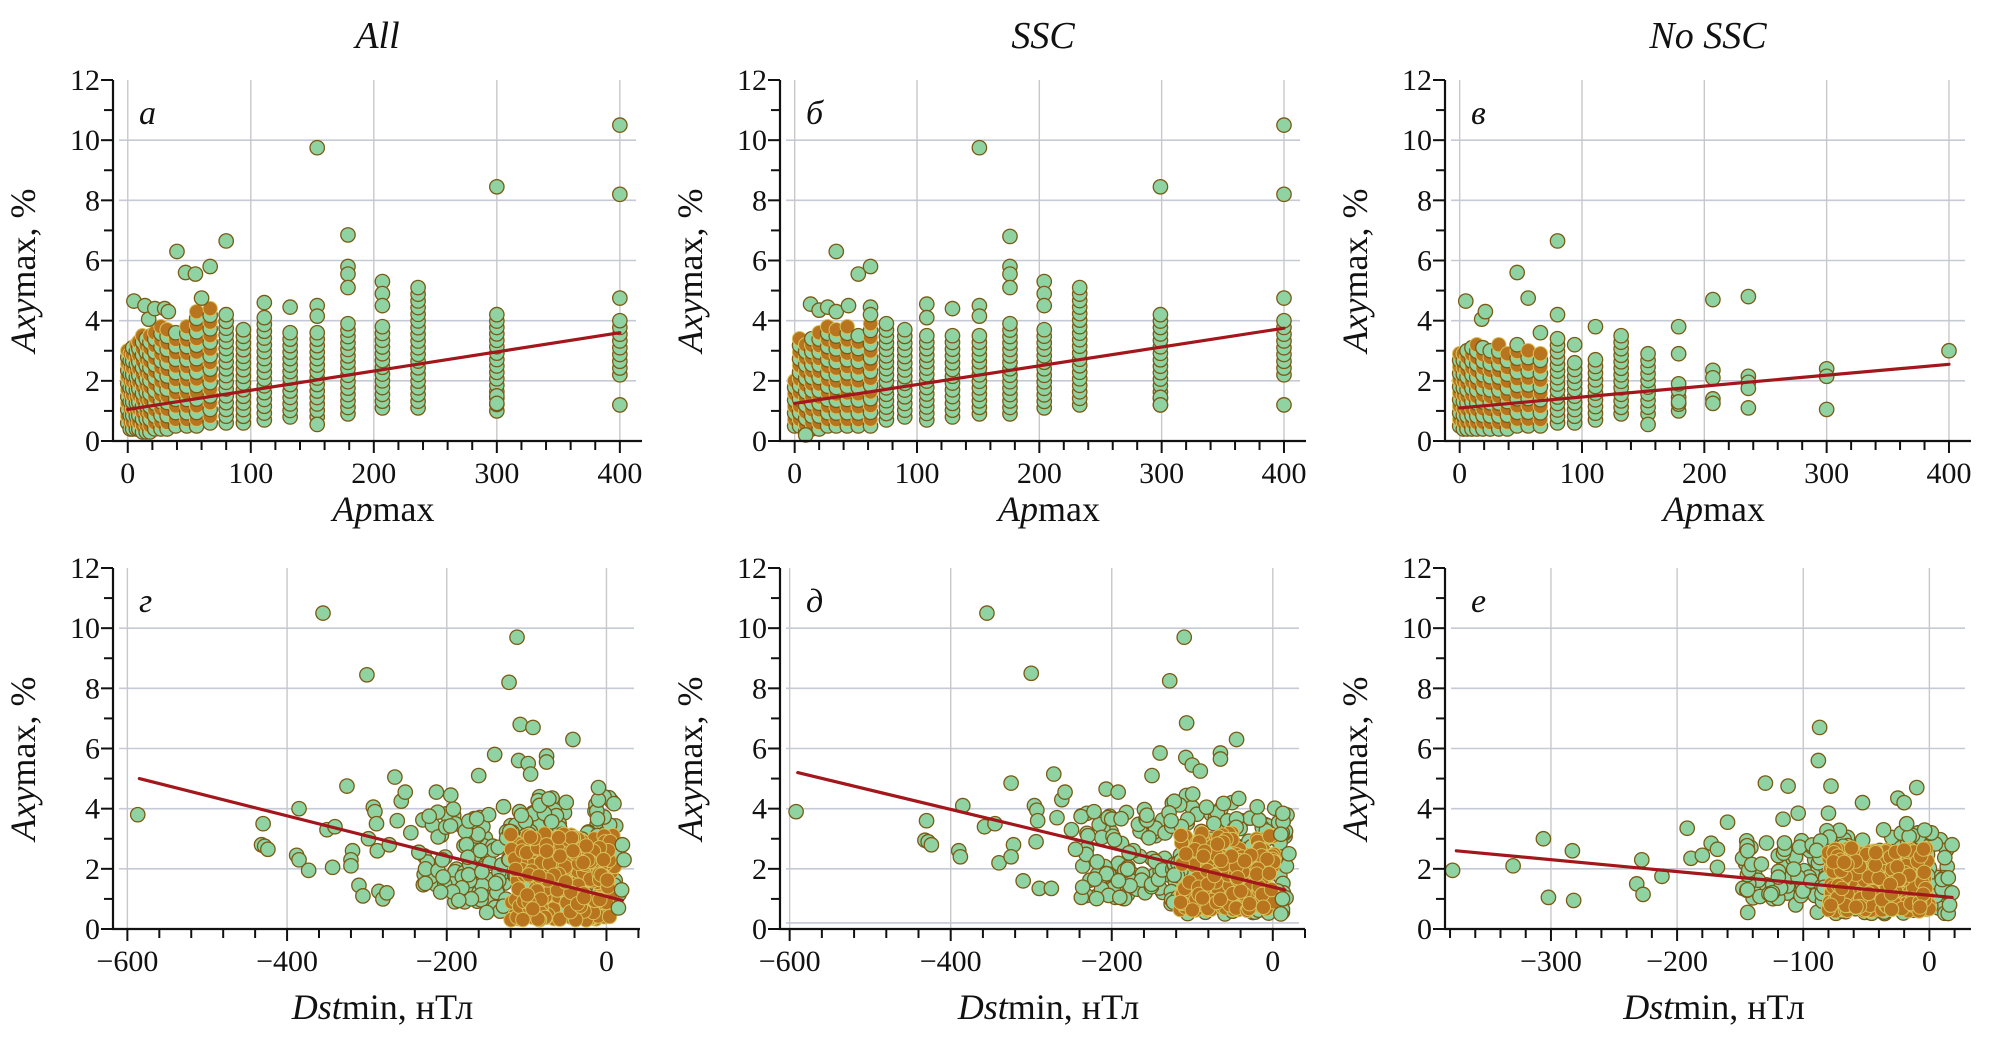  Describe the element at coordinates (1582, 473) in the screenshot. I see `x-tick-label: 100` at that location.